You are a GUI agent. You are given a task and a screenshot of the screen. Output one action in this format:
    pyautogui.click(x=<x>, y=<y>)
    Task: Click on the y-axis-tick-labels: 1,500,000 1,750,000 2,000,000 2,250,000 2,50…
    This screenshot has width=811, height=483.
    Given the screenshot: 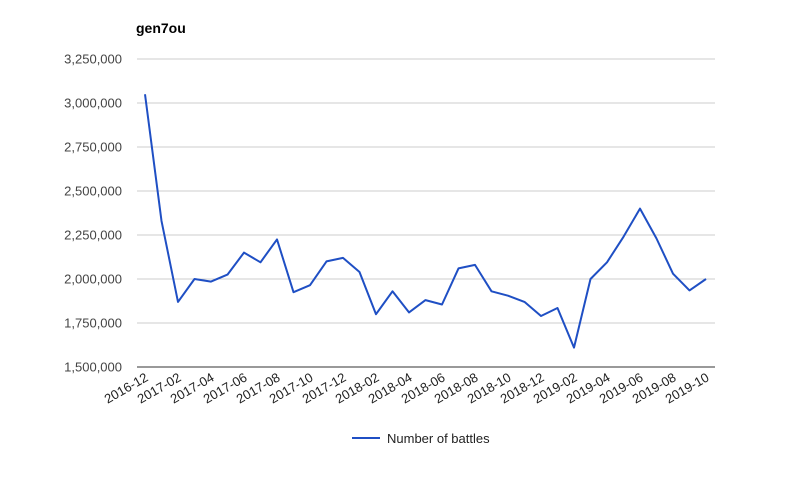 What is the action you would take?
    pyautogui.click(x=93, y=213)
    